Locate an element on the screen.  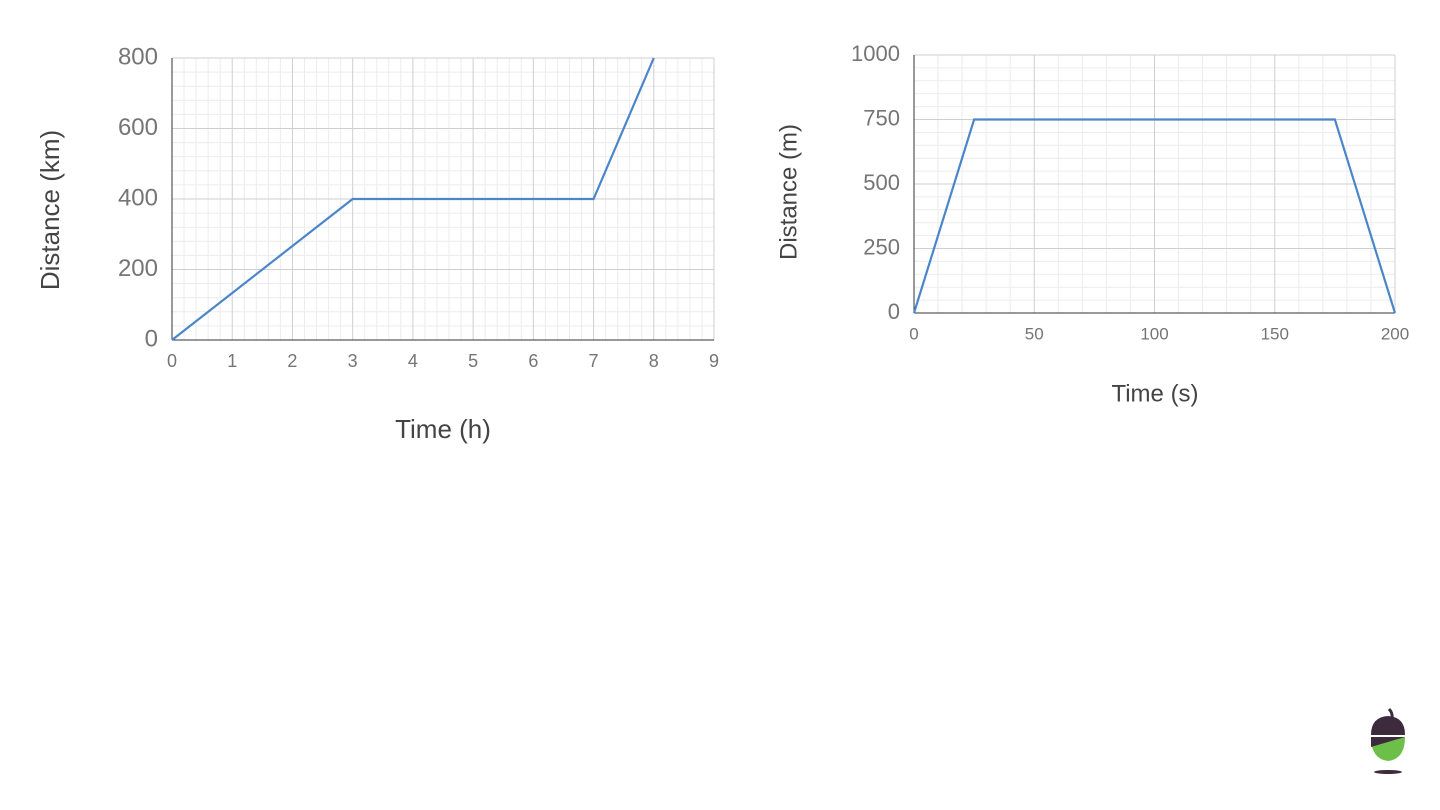
y-tick-label: 750 is located at coordinates (881, 117).